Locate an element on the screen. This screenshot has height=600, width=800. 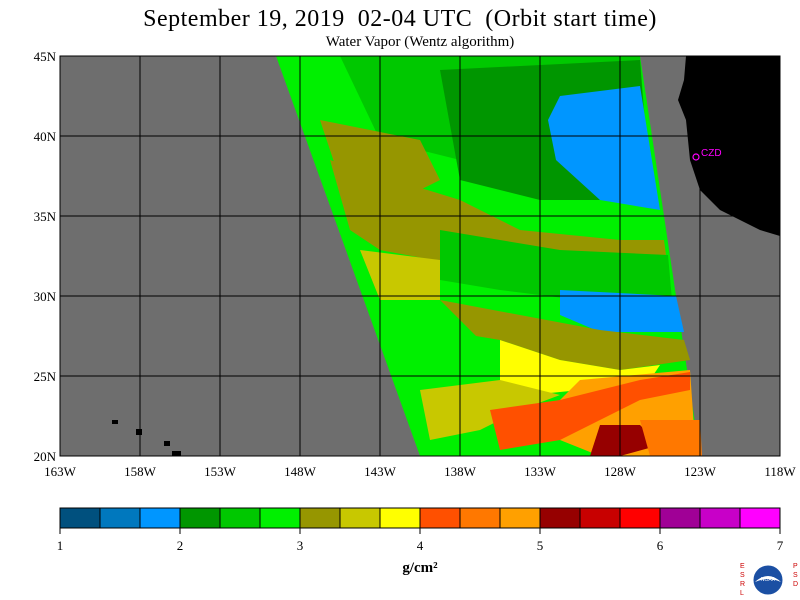
lon-tick-label: 148W is located at coordinates (300, 471).